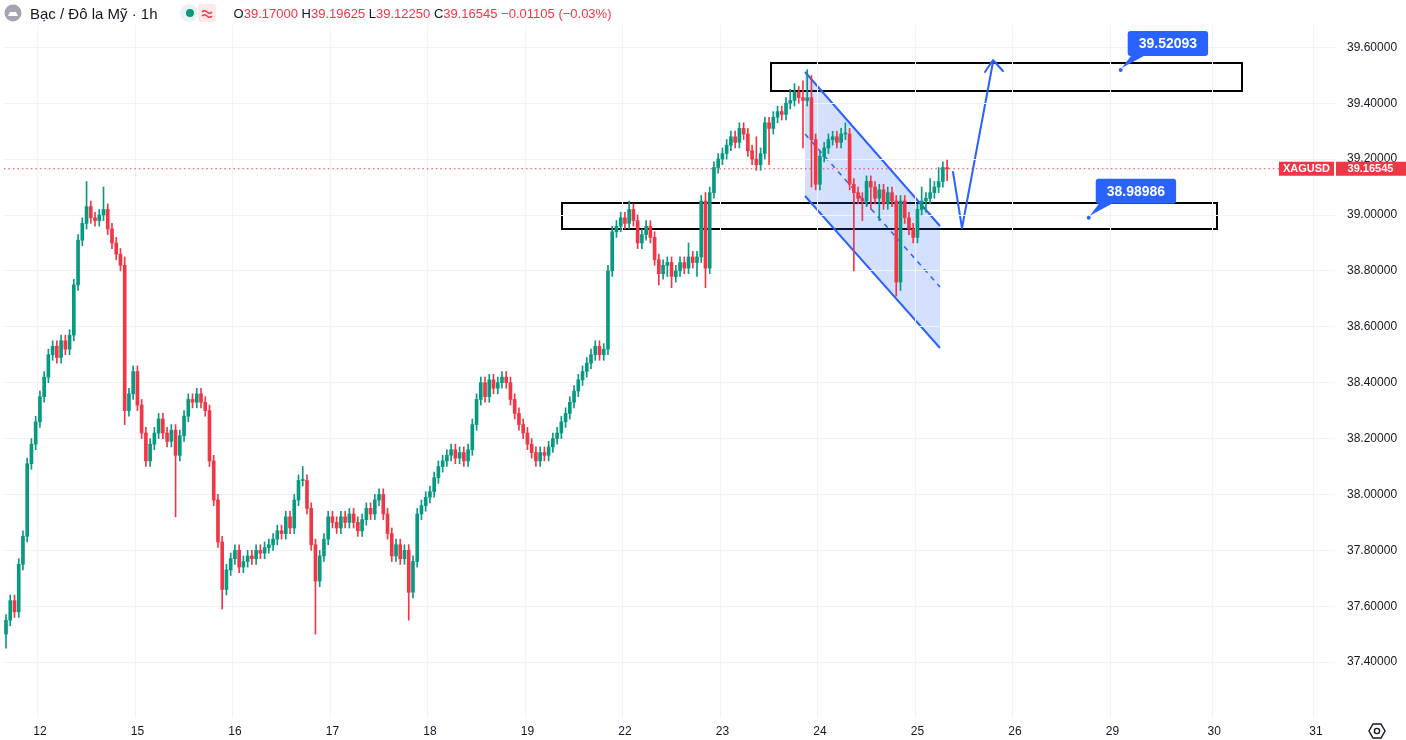  What do you see at coordinates (1372, 493) in the screenshot?
I see `y-tick-label: 38.00000` at bounding box center [1372, 493].